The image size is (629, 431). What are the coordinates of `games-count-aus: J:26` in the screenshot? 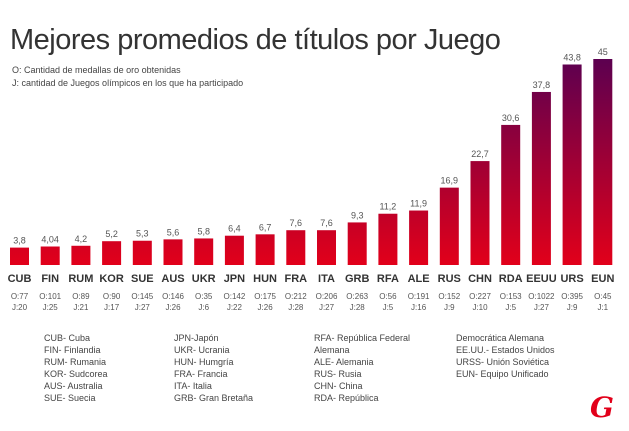 It's located at (173, 307).